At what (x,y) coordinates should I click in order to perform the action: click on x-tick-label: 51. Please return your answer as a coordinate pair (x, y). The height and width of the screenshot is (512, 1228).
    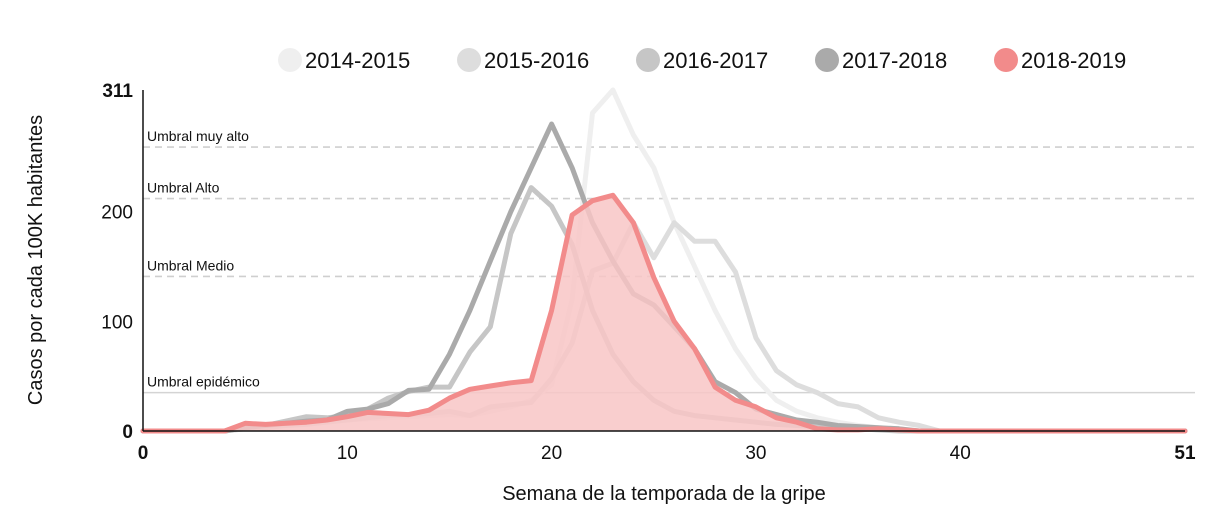
    Looking at the image, I should click on (1185, 453).